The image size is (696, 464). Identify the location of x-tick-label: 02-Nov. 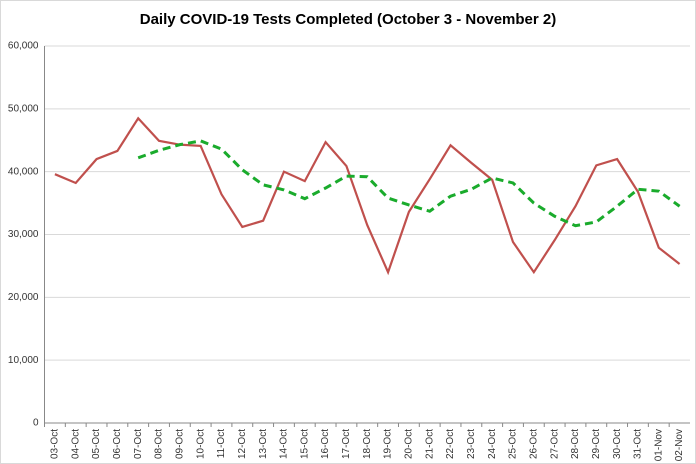
(679, 445).